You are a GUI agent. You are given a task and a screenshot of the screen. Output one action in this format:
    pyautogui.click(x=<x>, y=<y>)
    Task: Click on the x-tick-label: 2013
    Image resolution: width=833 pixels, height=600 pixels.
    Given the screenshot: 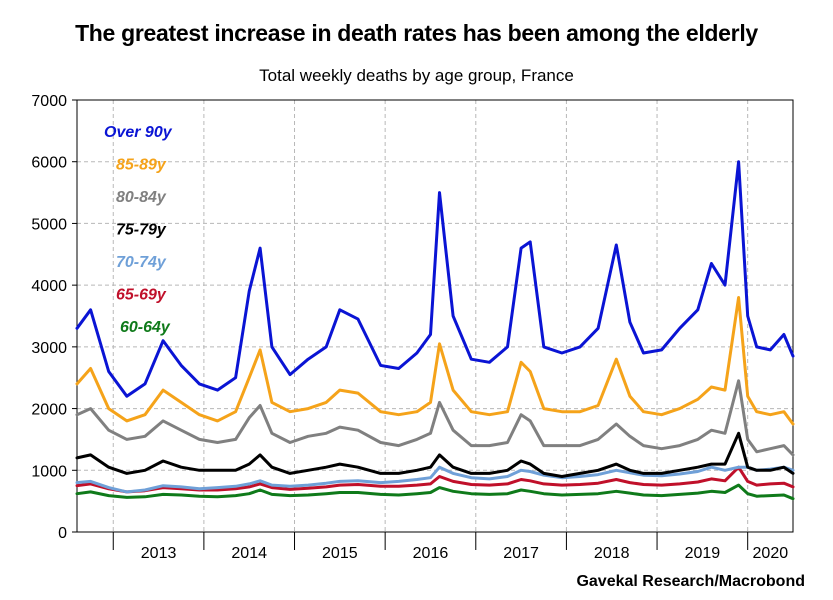 What is the action you would take?
    pyautogui.click(x=159, y=553)
    